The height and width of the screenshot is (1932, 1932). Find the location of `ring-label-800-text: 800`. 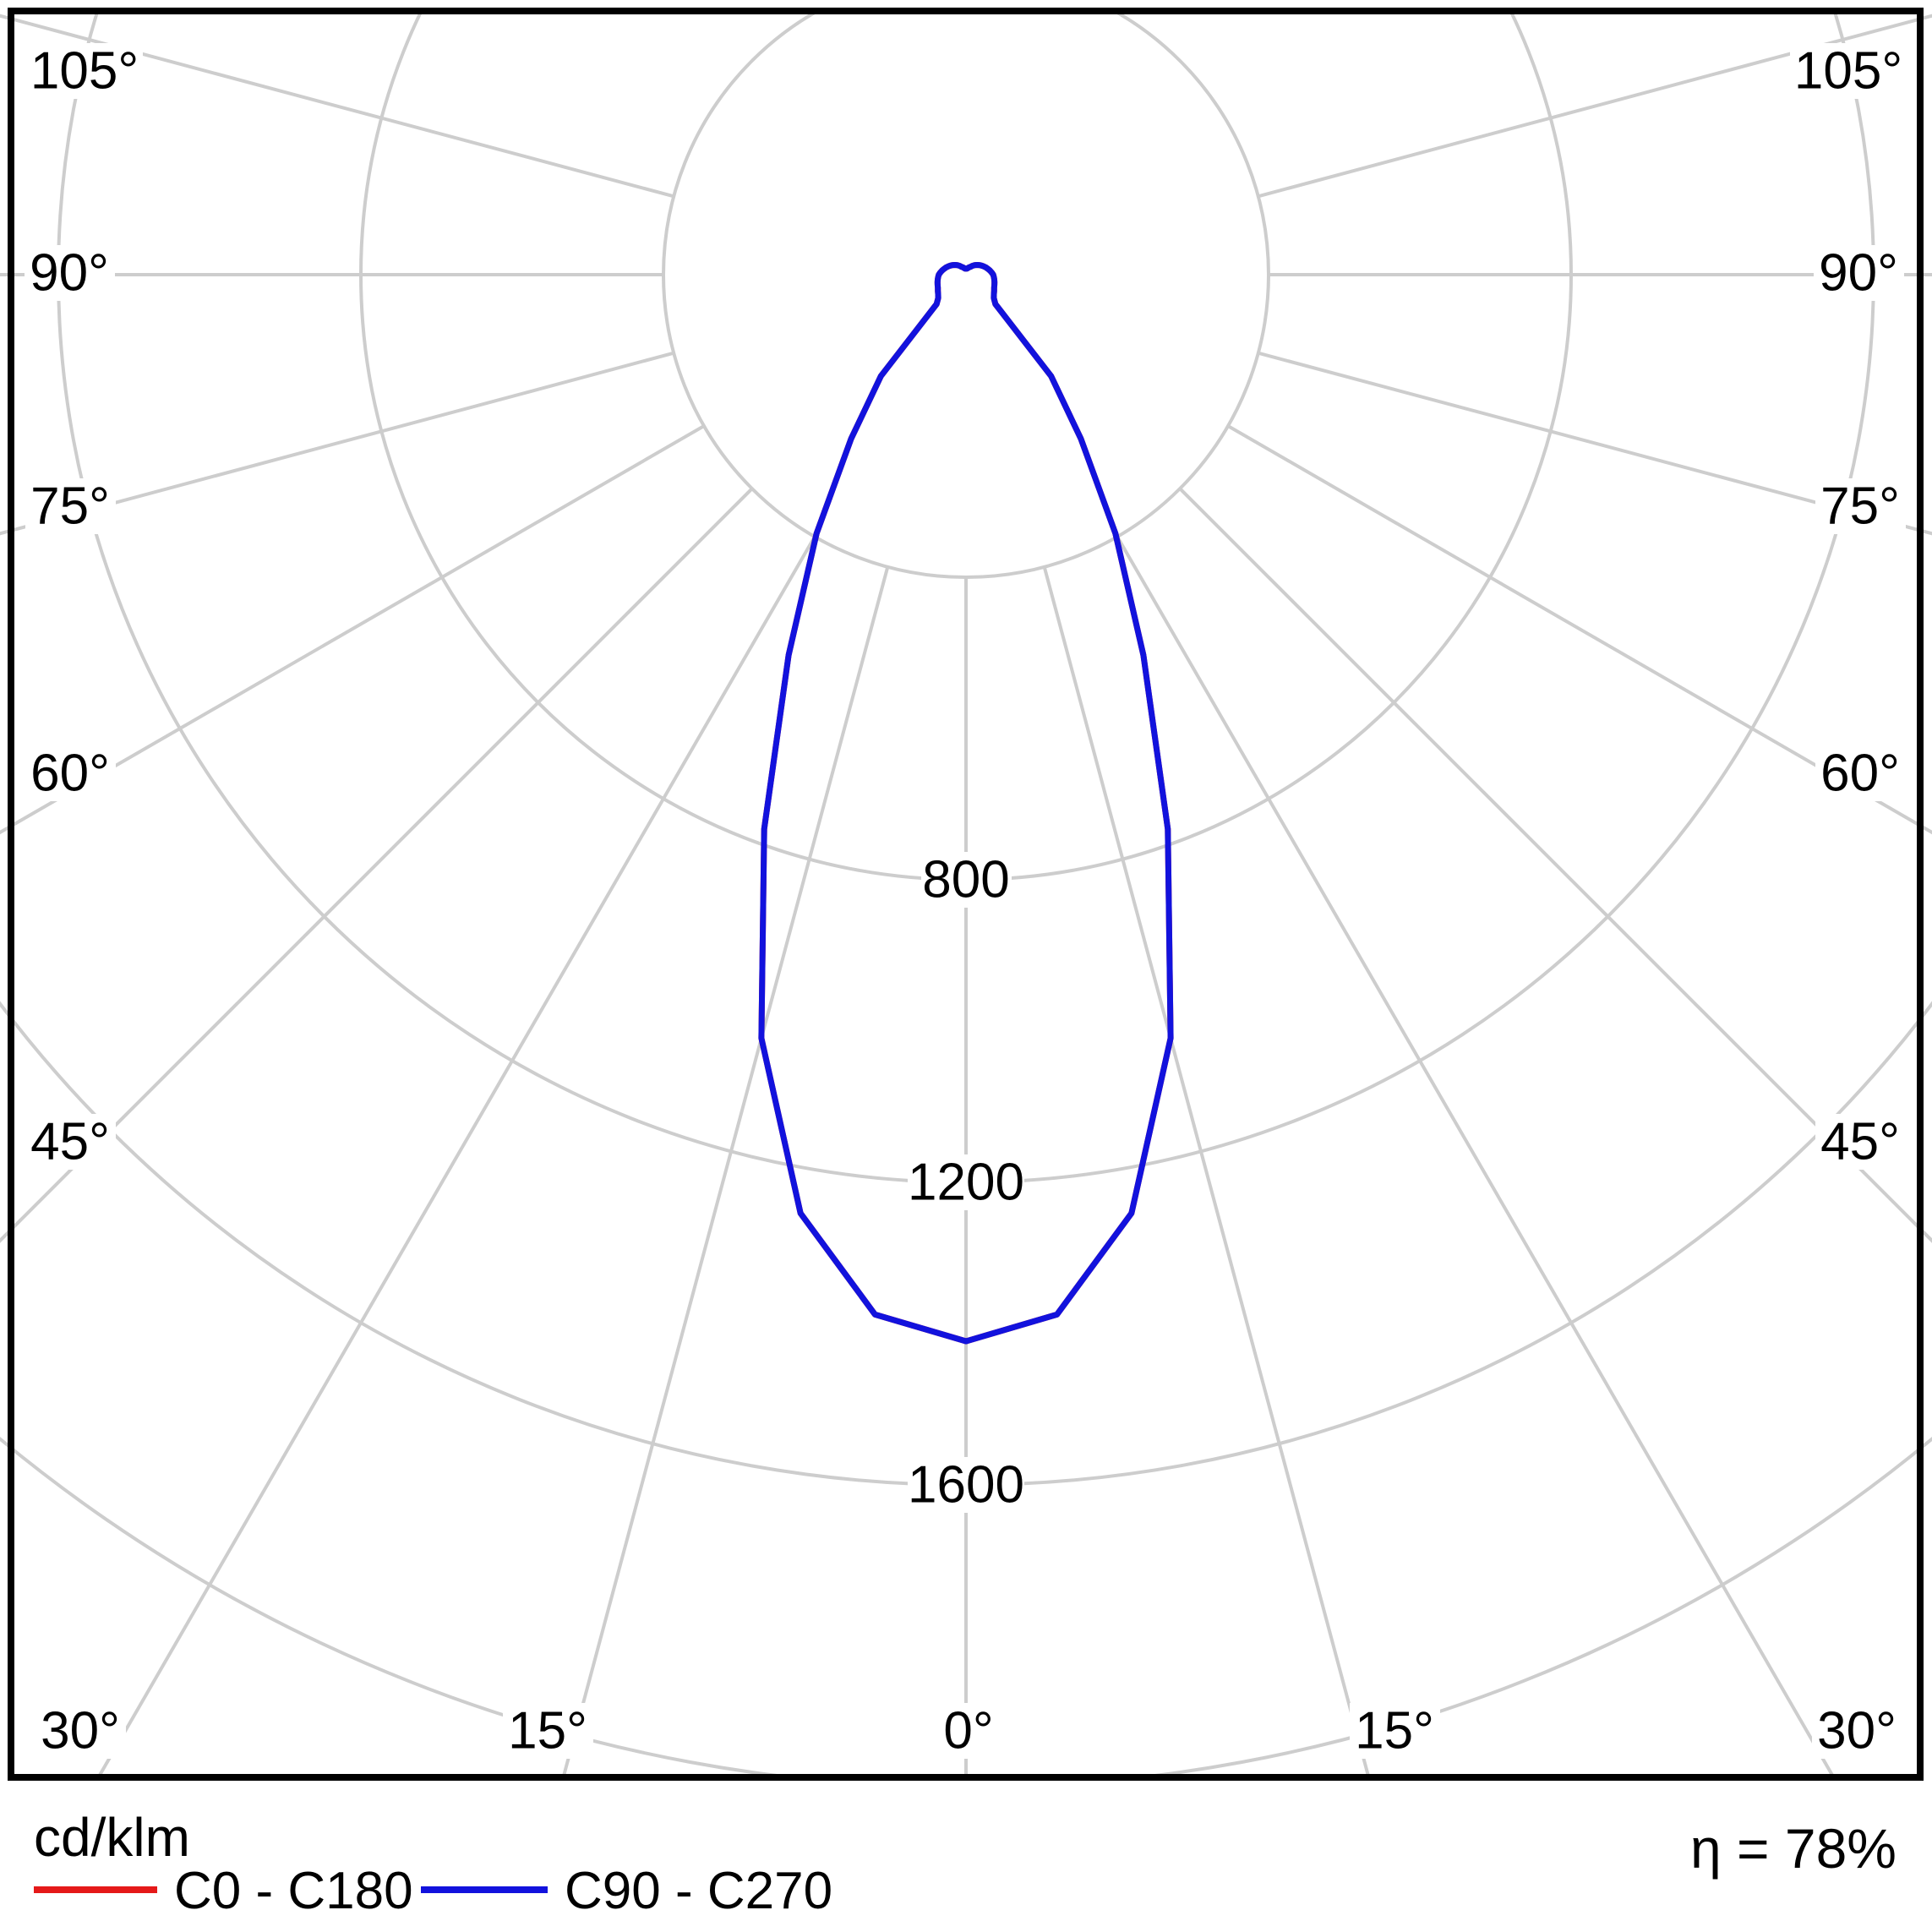

ring-label-800-text: 800 is located at coordinates (965, 880).